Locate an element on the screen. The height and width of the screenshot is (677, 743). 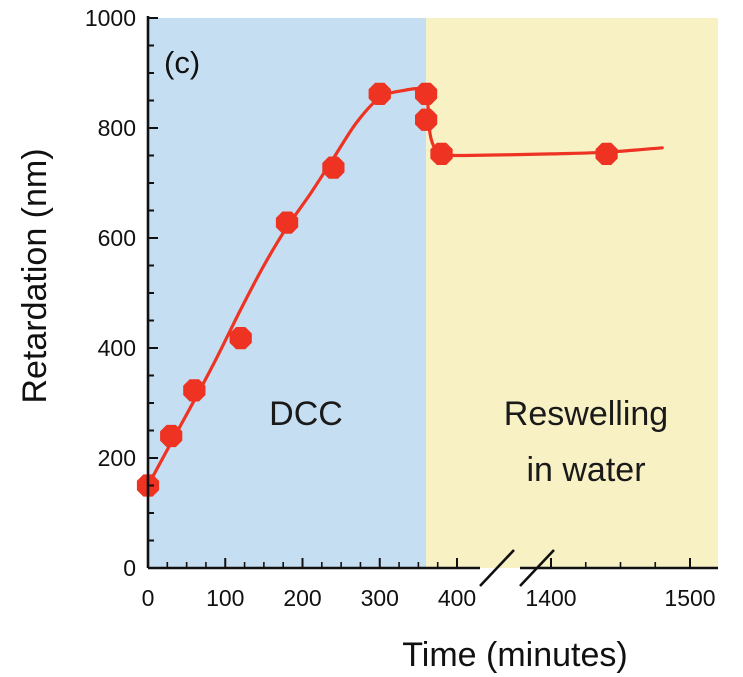
x-tick-label: 100 is located at coordinates (225, 598).